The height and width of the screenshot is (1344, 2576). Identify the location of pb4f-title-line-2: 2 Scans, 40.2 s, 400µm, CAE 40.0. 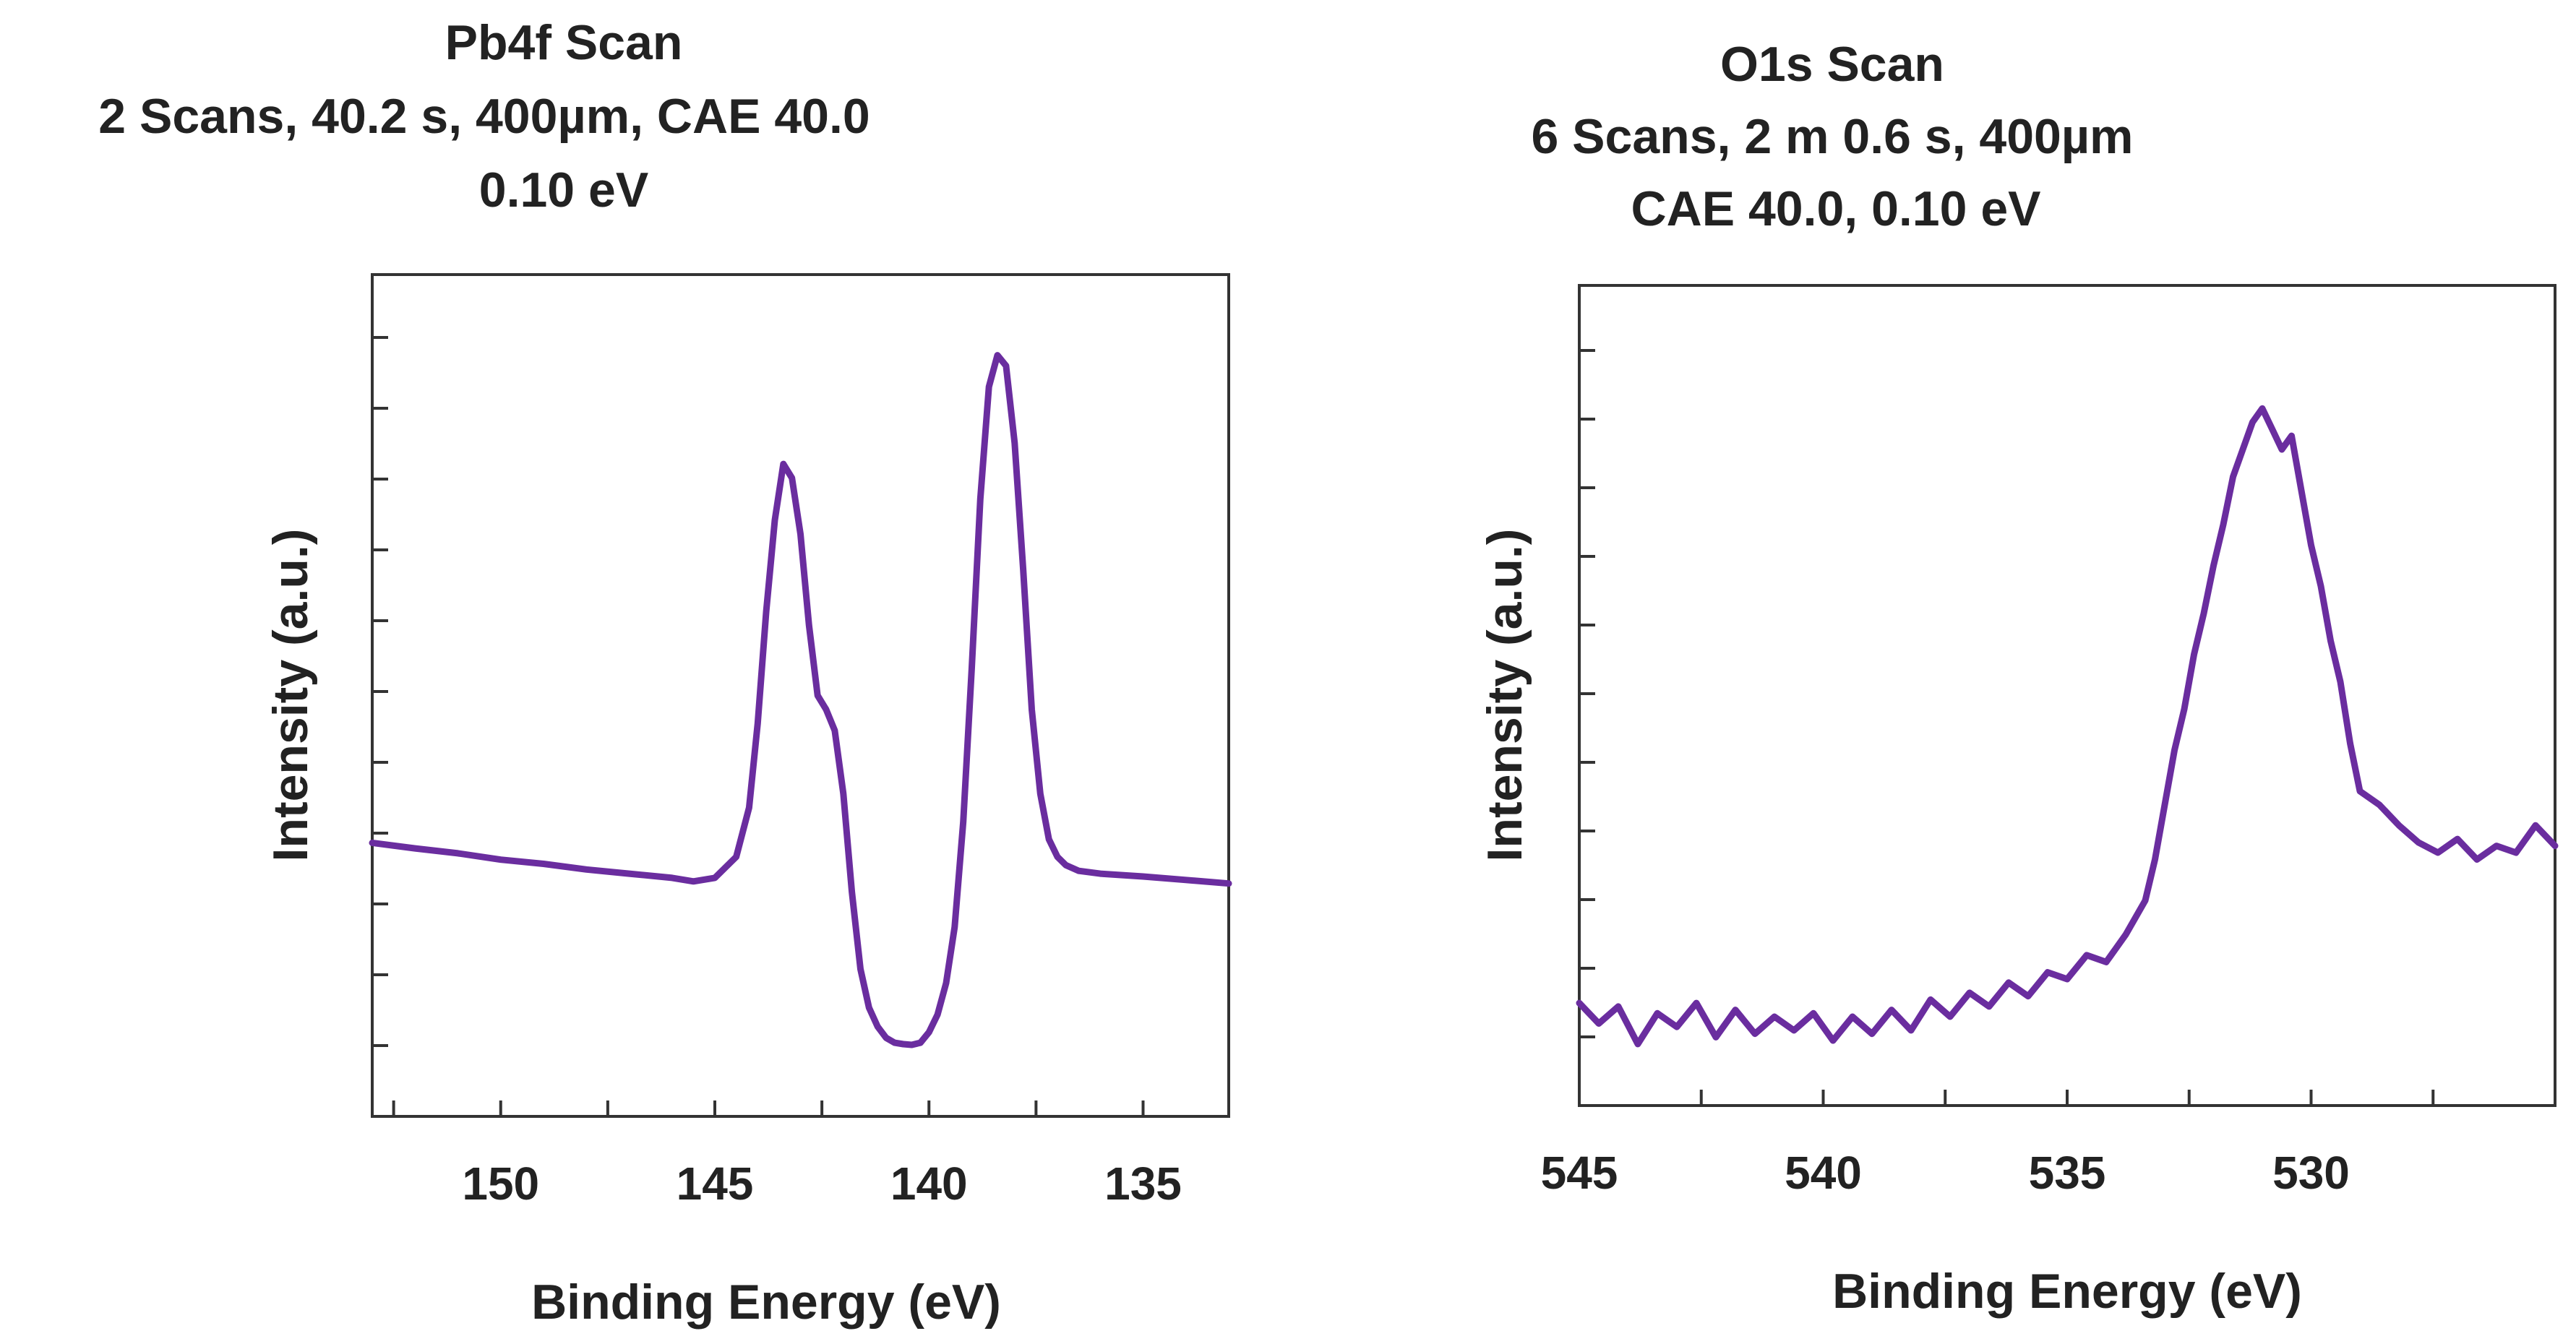
(484, 116).